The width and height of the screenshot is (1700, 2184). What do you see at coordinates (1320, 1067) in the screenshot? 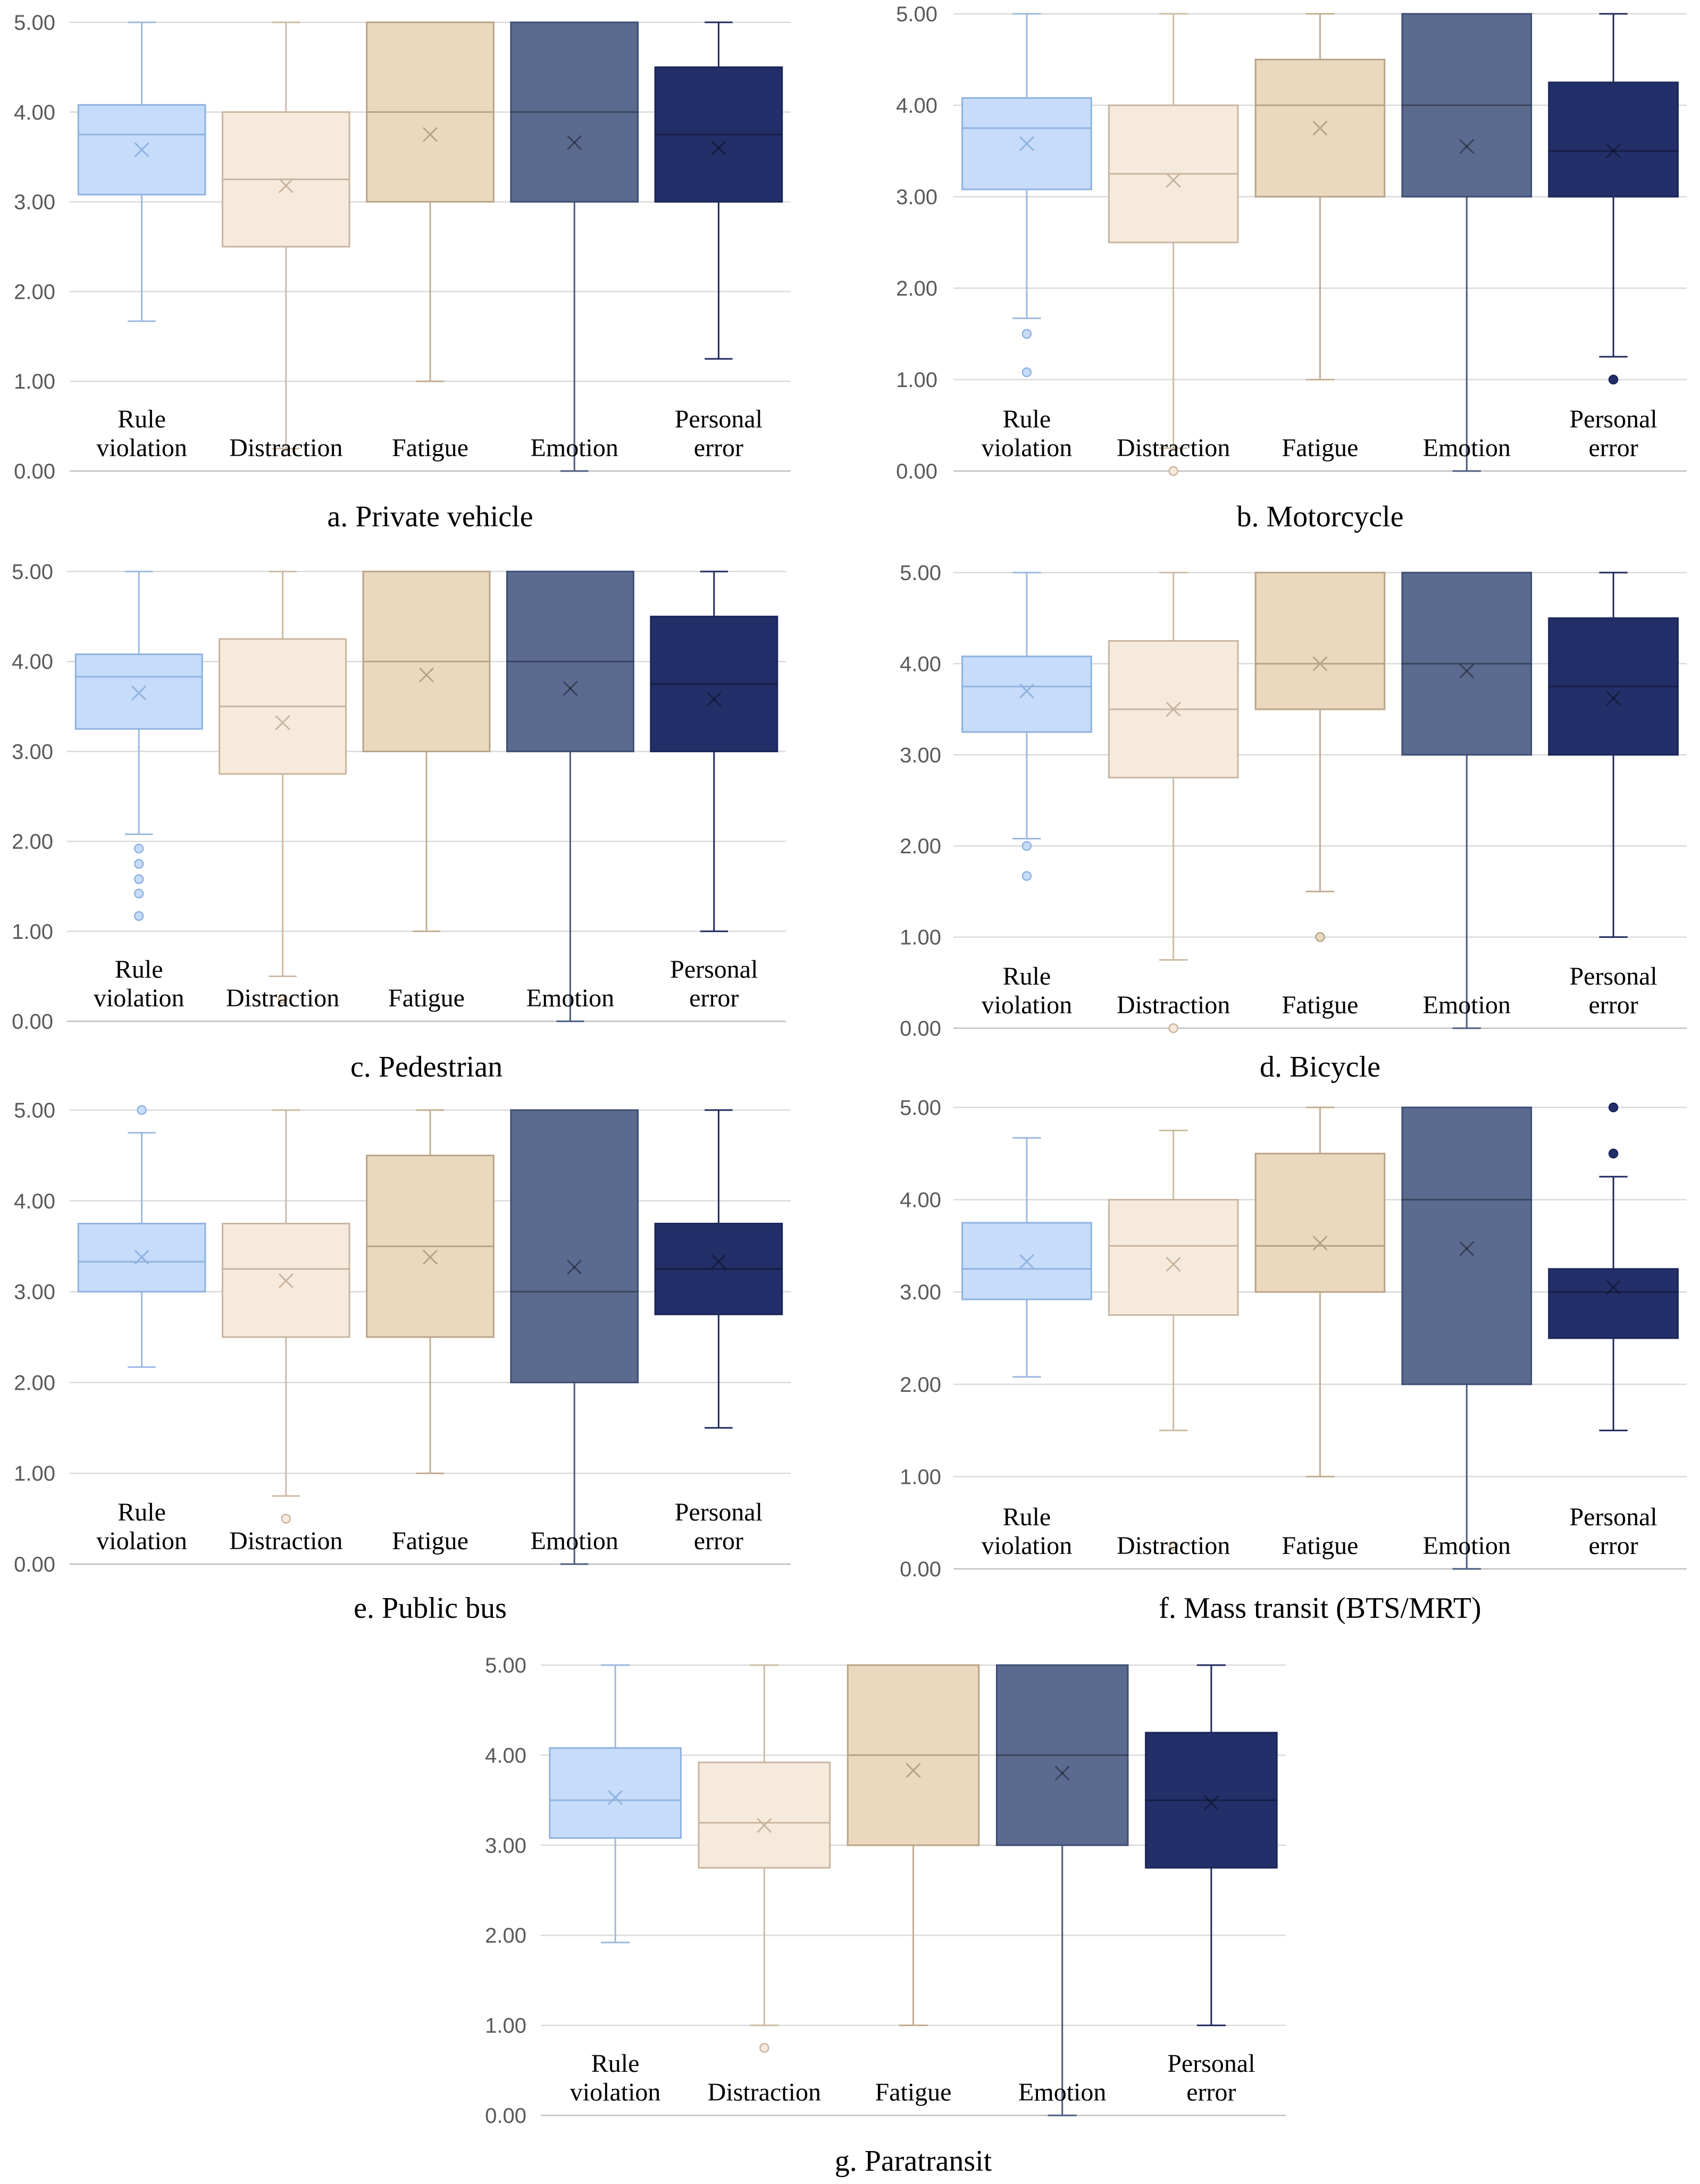
I see `panel-caption: d. Bicycle` at bounding box center [1320, 1067].